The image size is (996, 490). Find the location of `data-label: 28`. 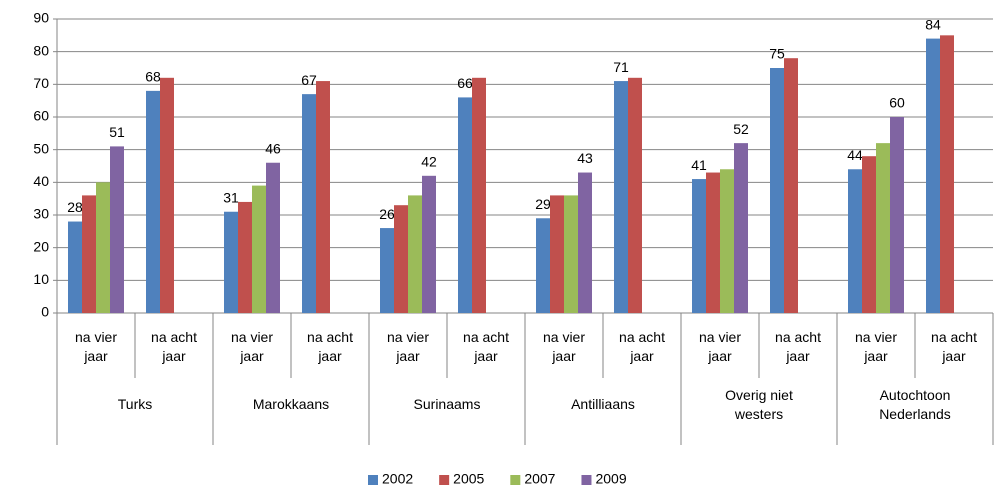

data-label: 28 is located at coordinates (75, 207).